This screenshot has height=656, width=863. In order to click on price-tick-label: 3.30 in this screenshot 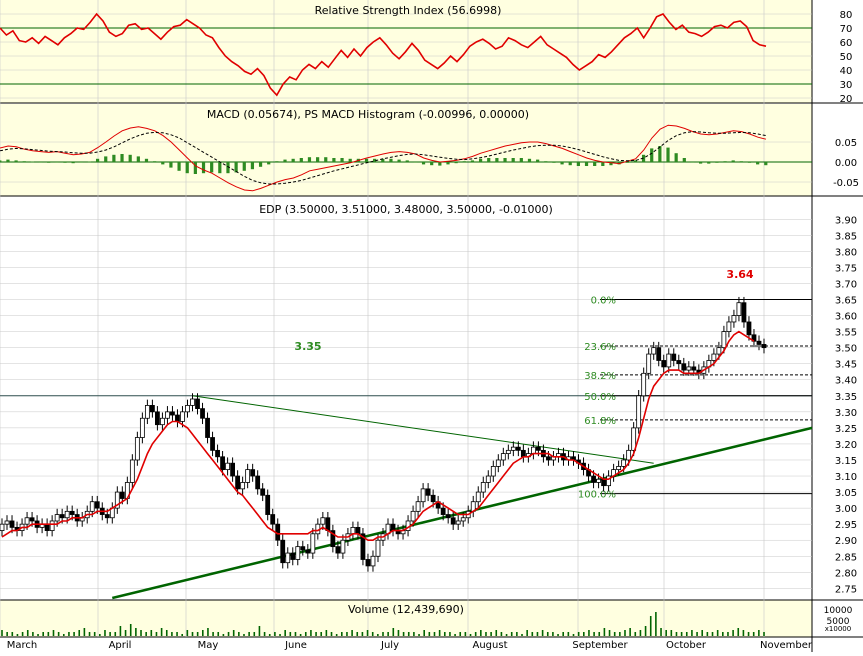, I will do `click(846, 413)`.